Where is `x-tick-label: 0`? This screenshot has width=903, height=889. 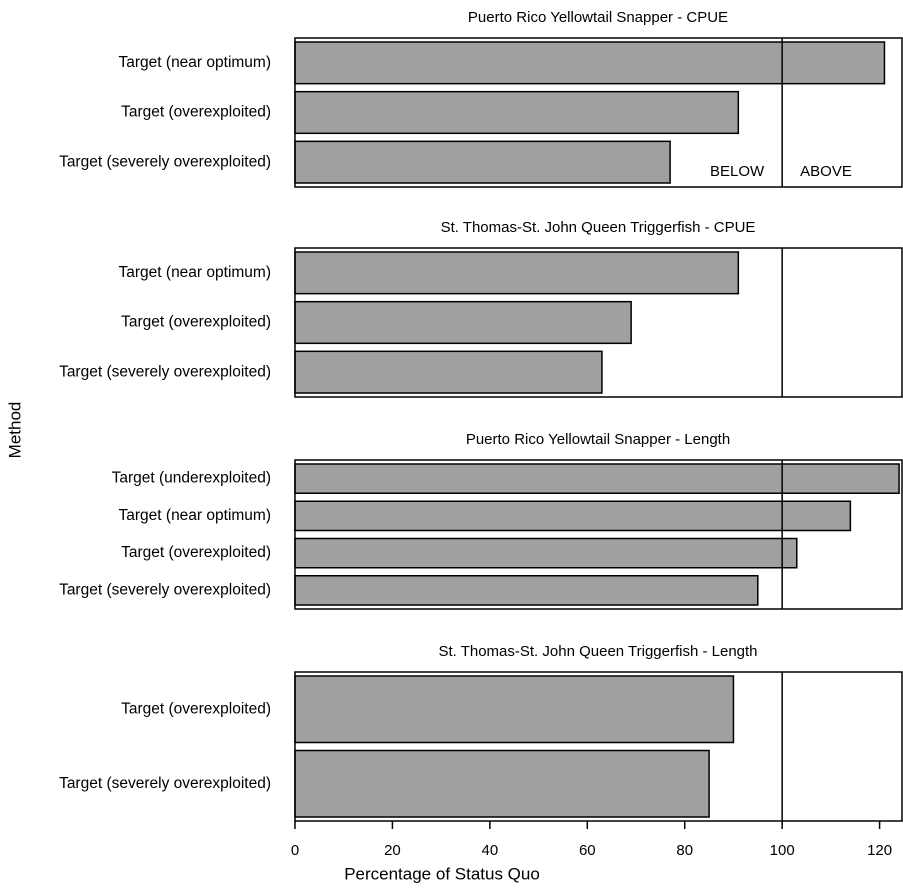 x-tick-label: 0 is located at coordinates (295, 850).